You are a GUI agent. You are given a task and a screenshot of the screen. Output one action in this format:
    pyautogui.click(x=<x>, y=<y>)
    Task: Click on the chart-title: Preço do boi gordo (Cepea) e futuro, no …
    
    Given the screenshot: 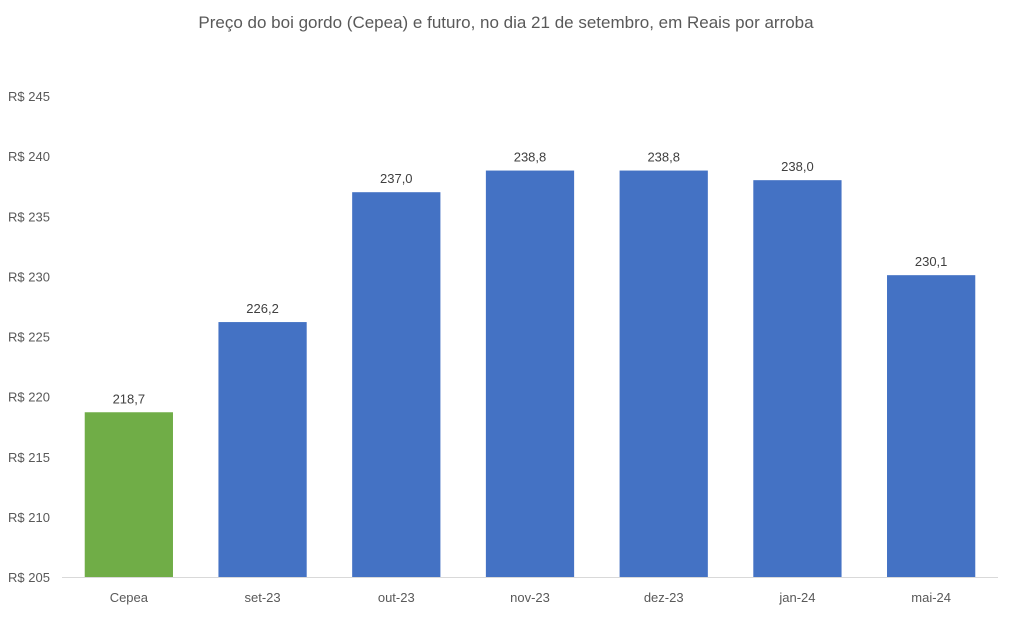 What is the action you would take?
    pyautogui.click(x=506, y=22)
    